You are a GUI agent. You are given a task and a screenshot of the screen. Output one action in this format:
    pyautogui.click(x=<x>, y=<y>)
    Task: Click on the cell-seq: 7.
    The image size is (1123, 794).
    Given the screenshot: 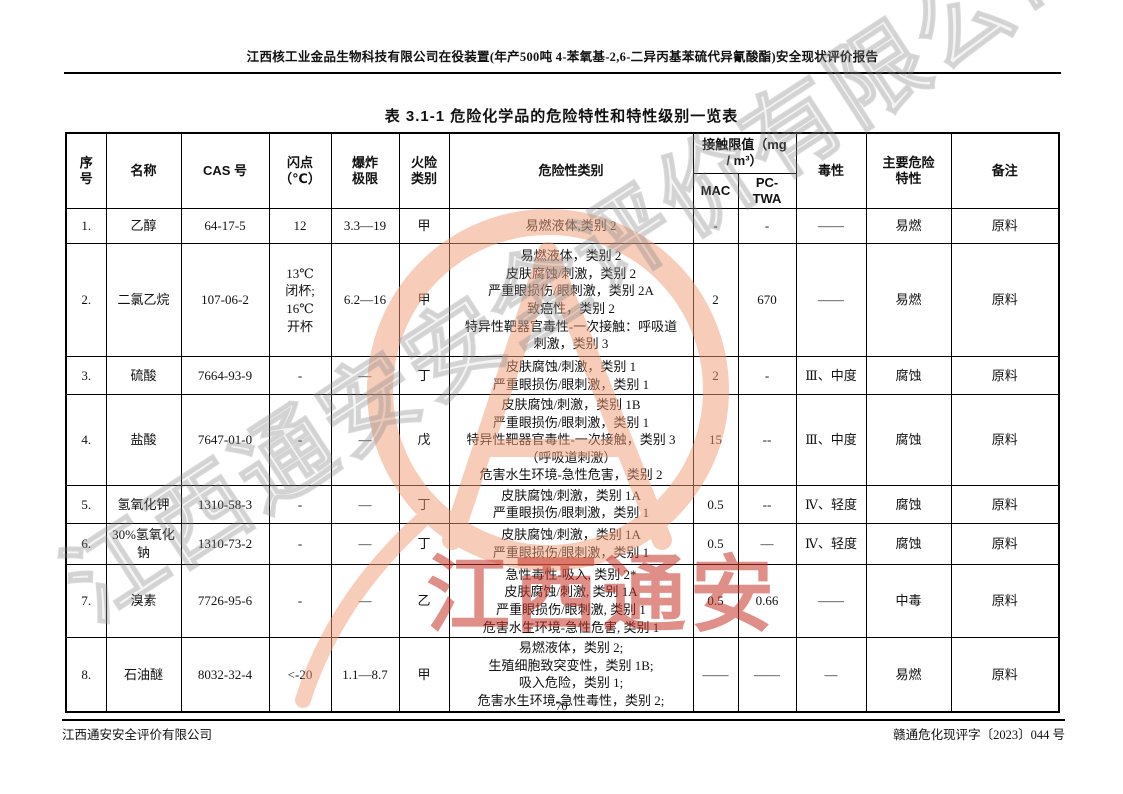 What is the action you would take?
    pyautogui.click(x=86, y=601)
    